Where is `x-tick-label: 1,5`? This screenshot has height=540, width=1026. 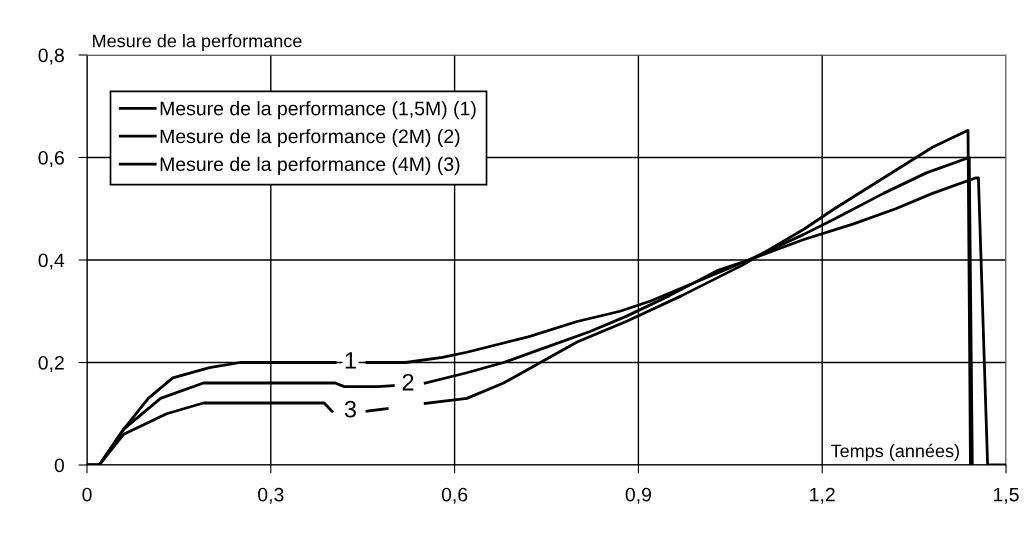 x-tick-label: 1,5 is located at coordinates (1006, 495).